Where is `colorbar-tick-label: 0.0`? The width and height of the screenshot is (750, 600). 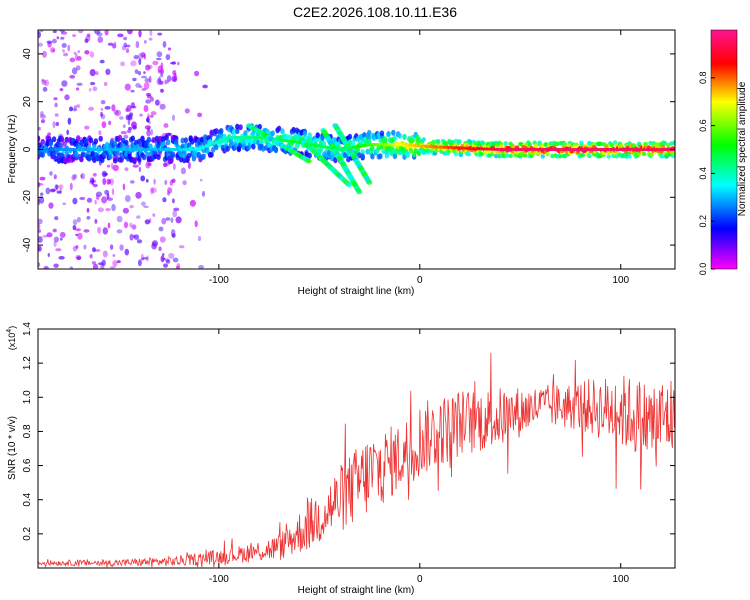
colorbar-tick-label: 0.0 is located at coordinates (703, 269).